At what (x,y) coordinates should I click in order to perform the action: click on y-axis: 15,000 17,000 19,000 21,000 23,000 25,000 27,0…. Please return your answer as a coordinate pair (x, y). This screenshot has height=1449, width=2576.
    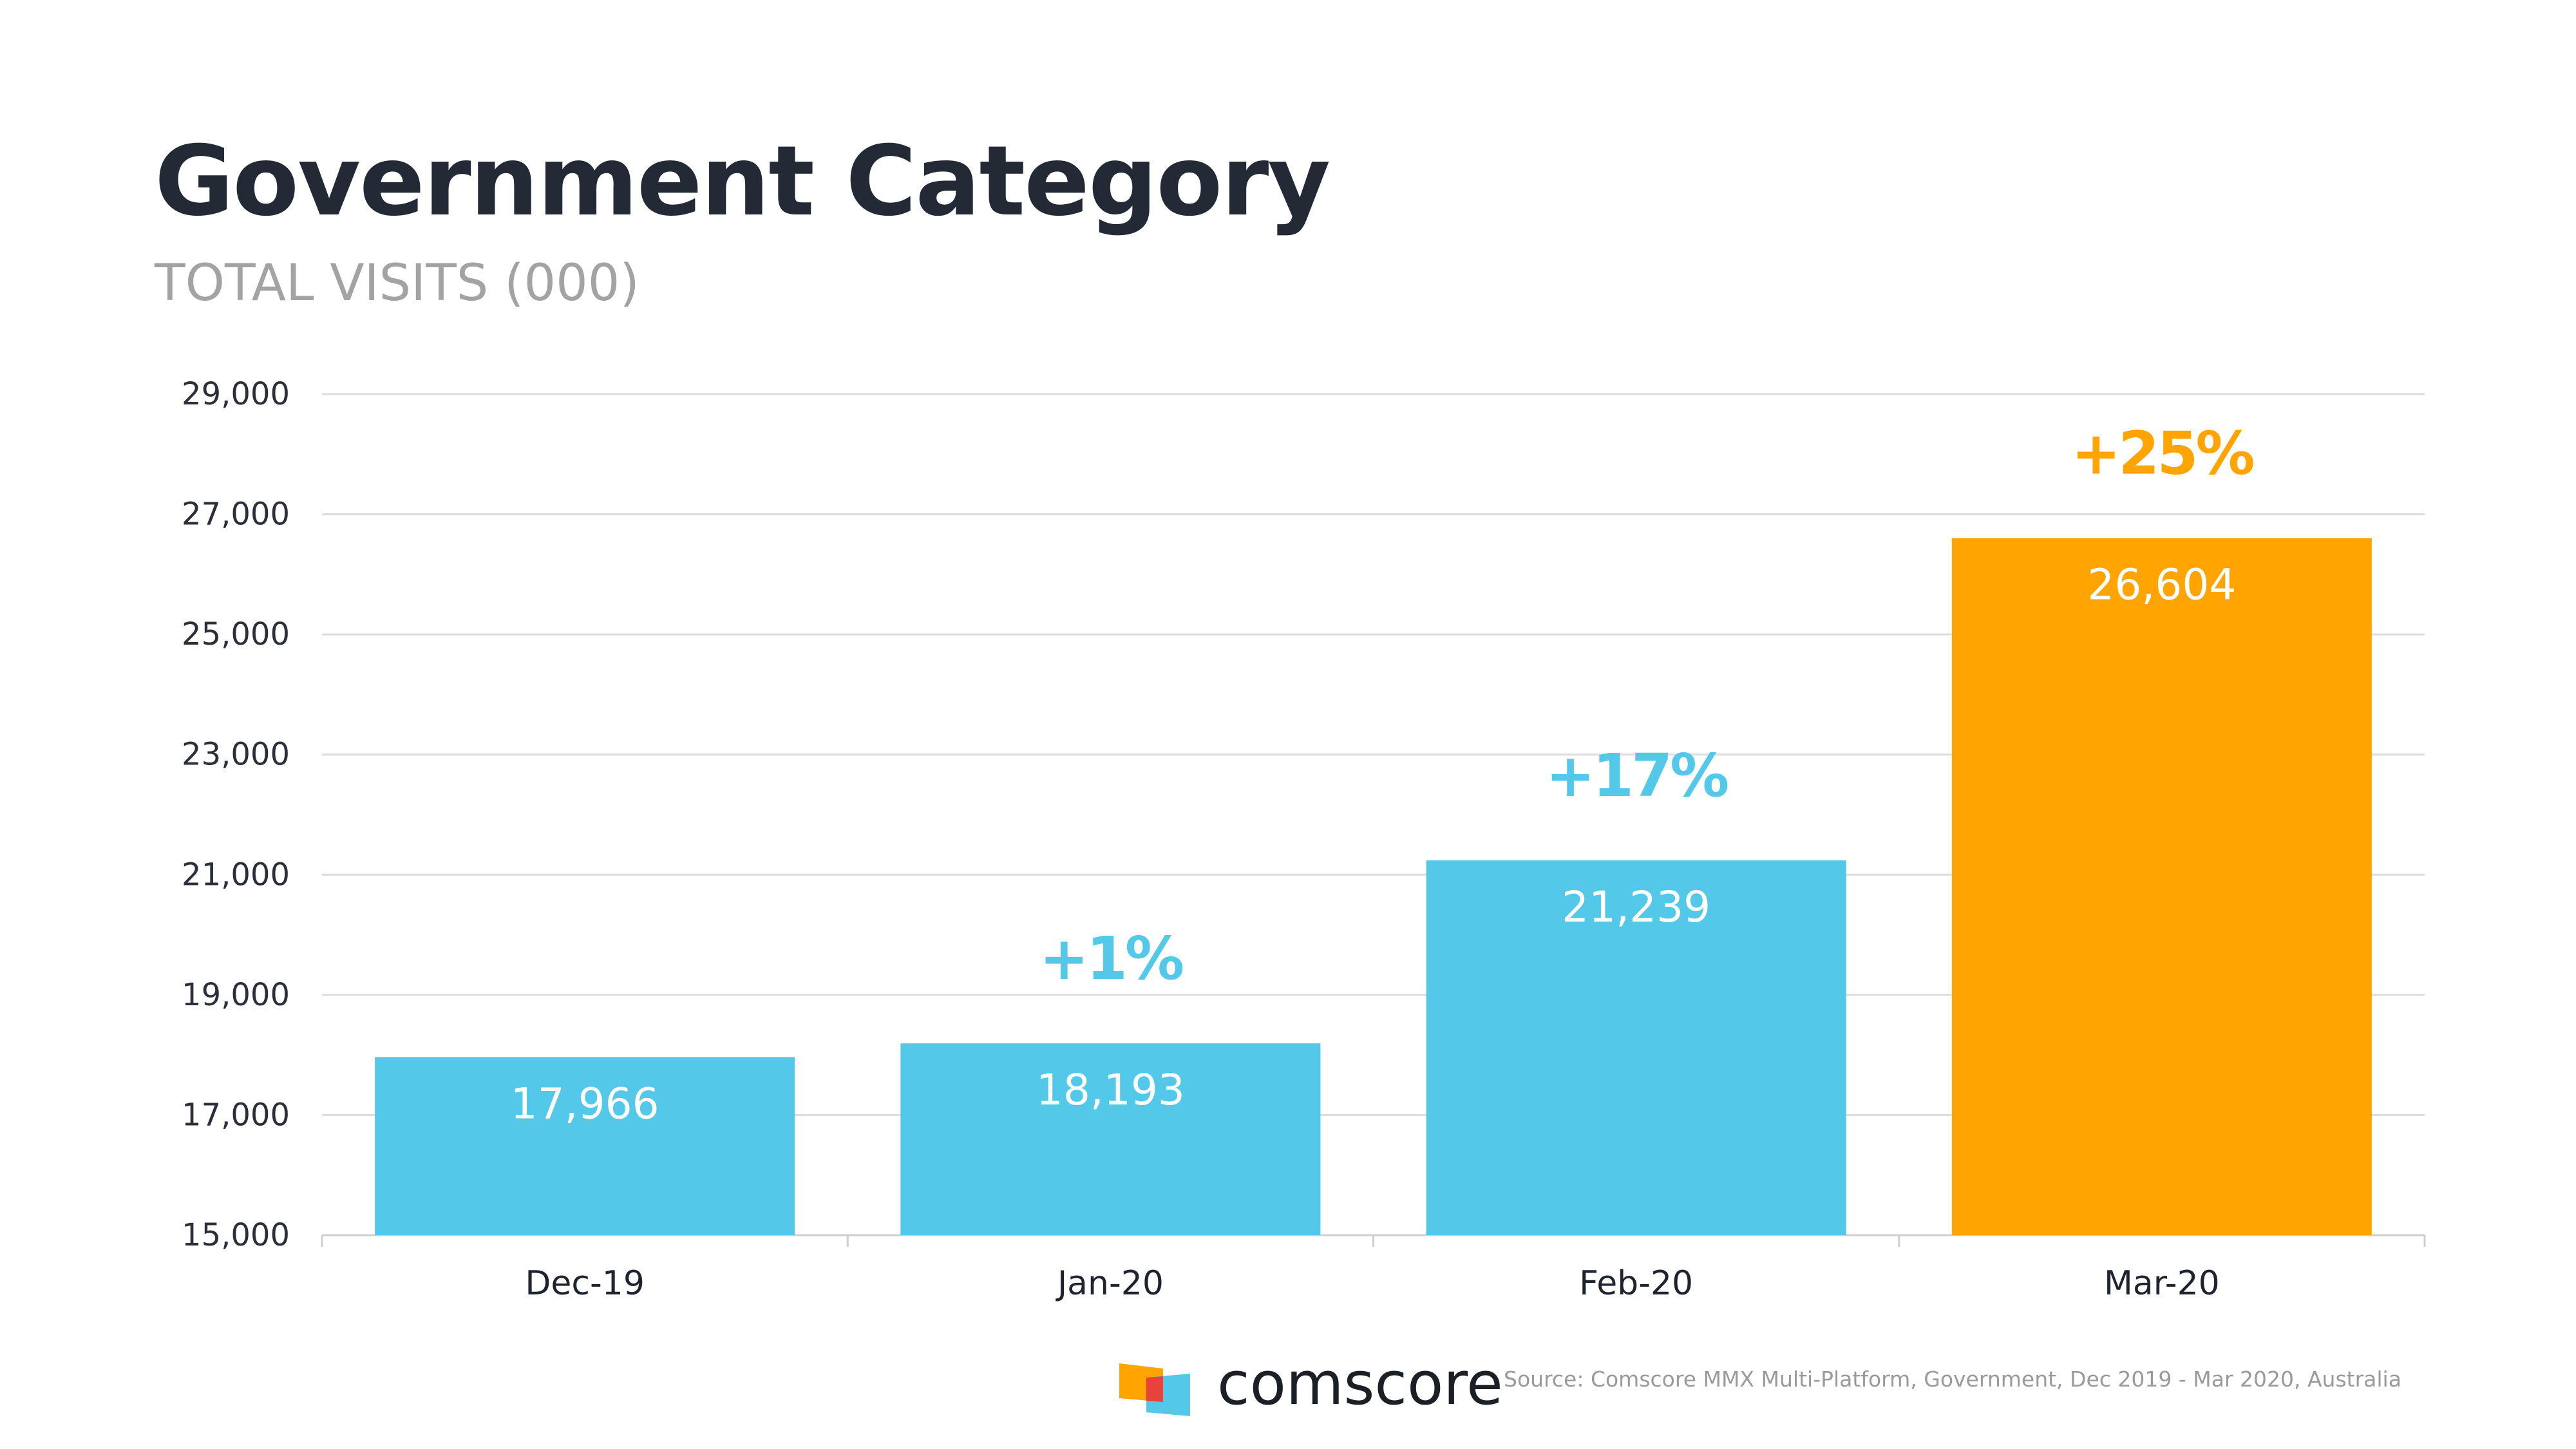
    Looking at the image, I should click on (236, 814).